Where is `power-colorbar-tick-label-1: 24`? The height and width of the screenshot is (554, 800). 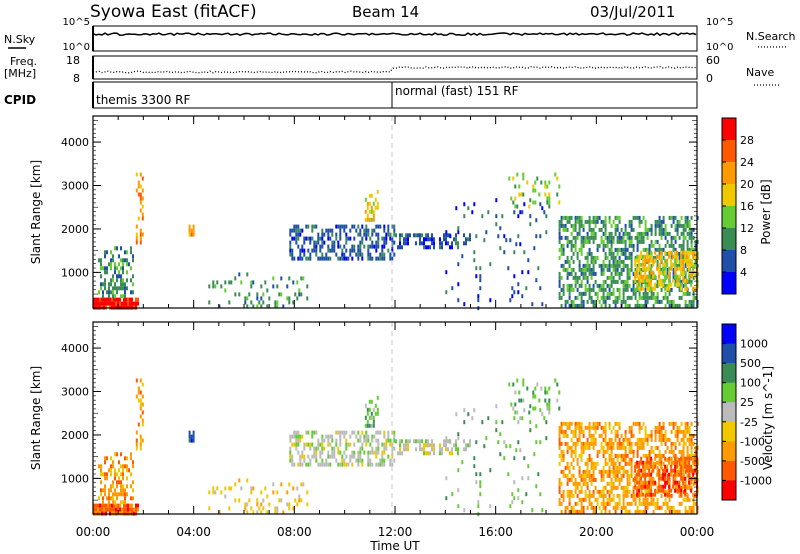 power-colorbar-tick-label-1: 24 is located at coordinates (747, 162).